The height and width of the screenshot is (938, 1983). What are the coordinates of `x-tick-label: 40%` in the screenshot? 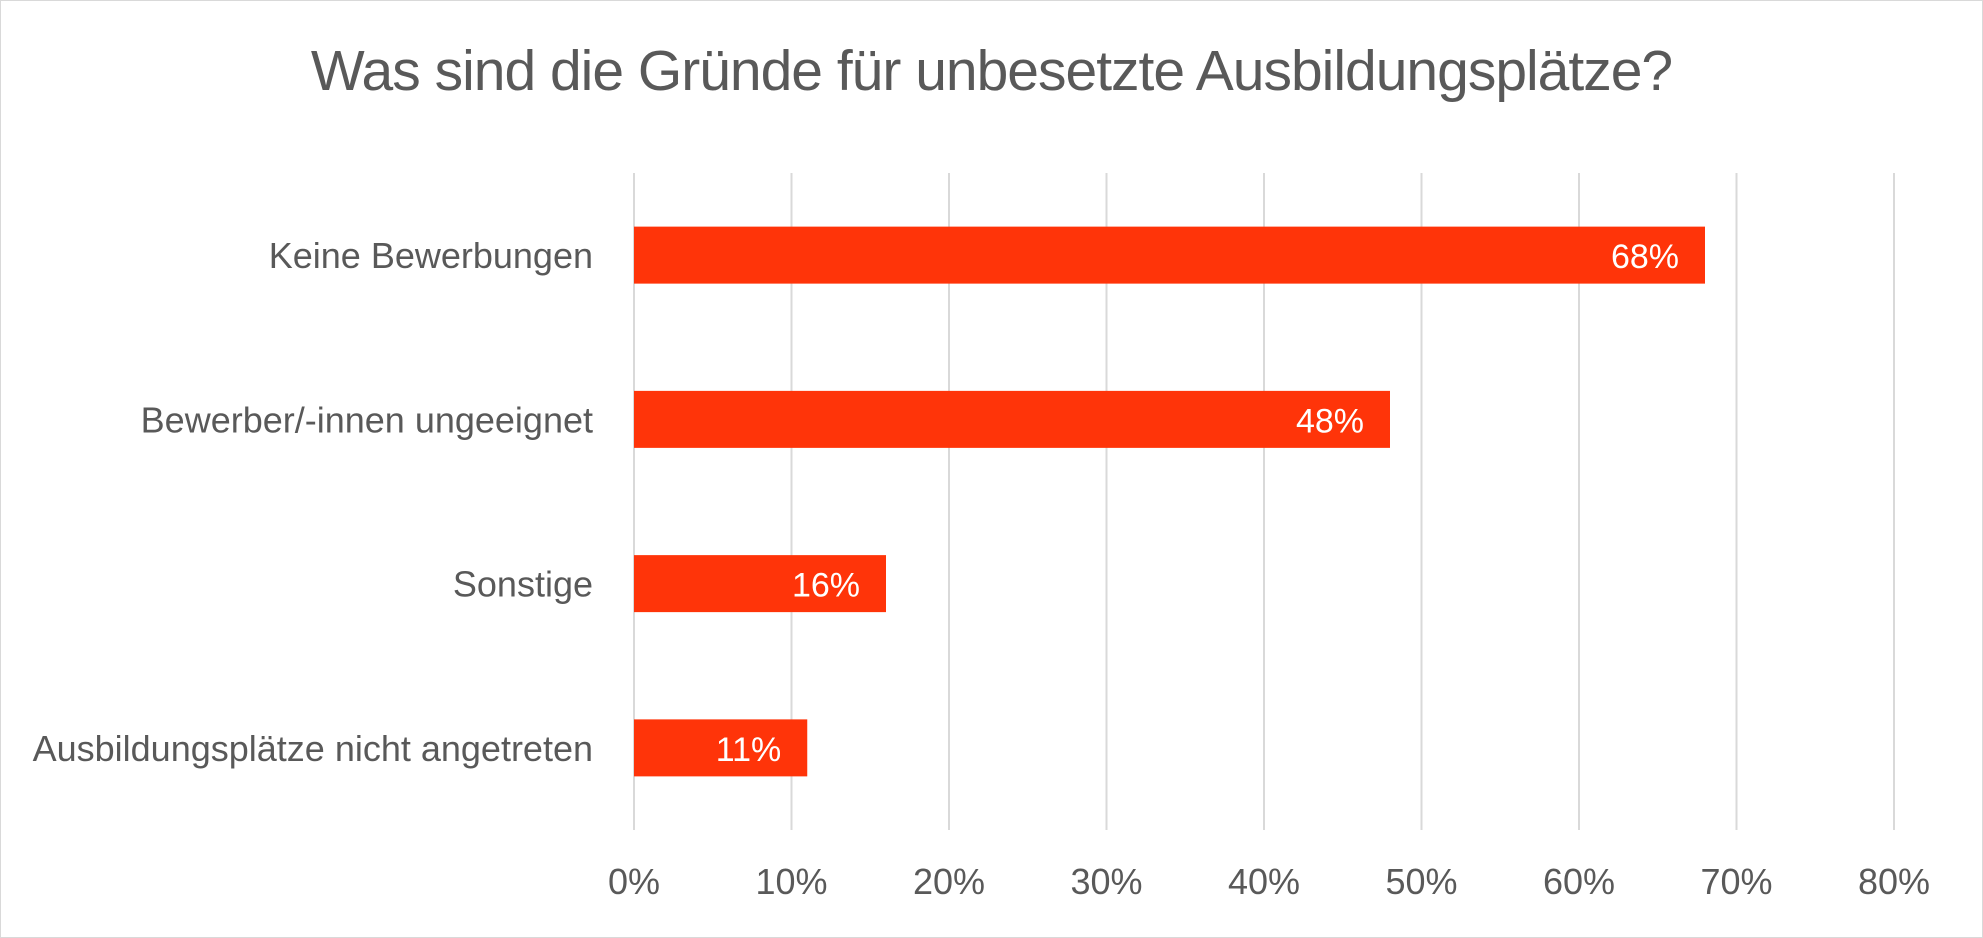 It's located at (1264, 881).